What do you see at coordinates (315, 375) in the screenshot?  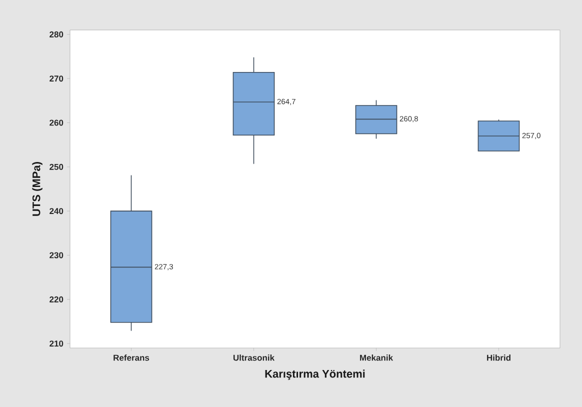 I see `x-axis-title: Karıştırma Yöntemi` at bounding box center [315, 375].